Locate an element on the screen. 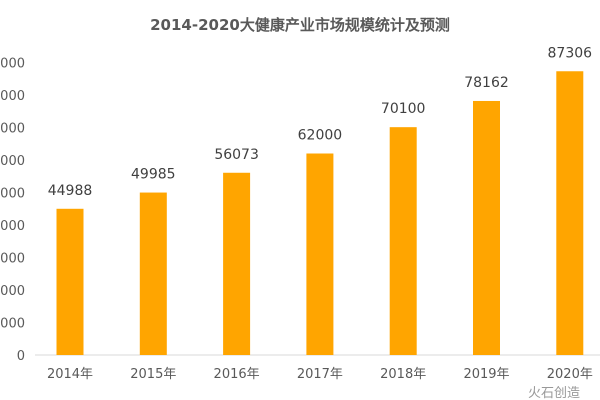  x-tick-label: 2017年 is located at coordinates (320, 374).